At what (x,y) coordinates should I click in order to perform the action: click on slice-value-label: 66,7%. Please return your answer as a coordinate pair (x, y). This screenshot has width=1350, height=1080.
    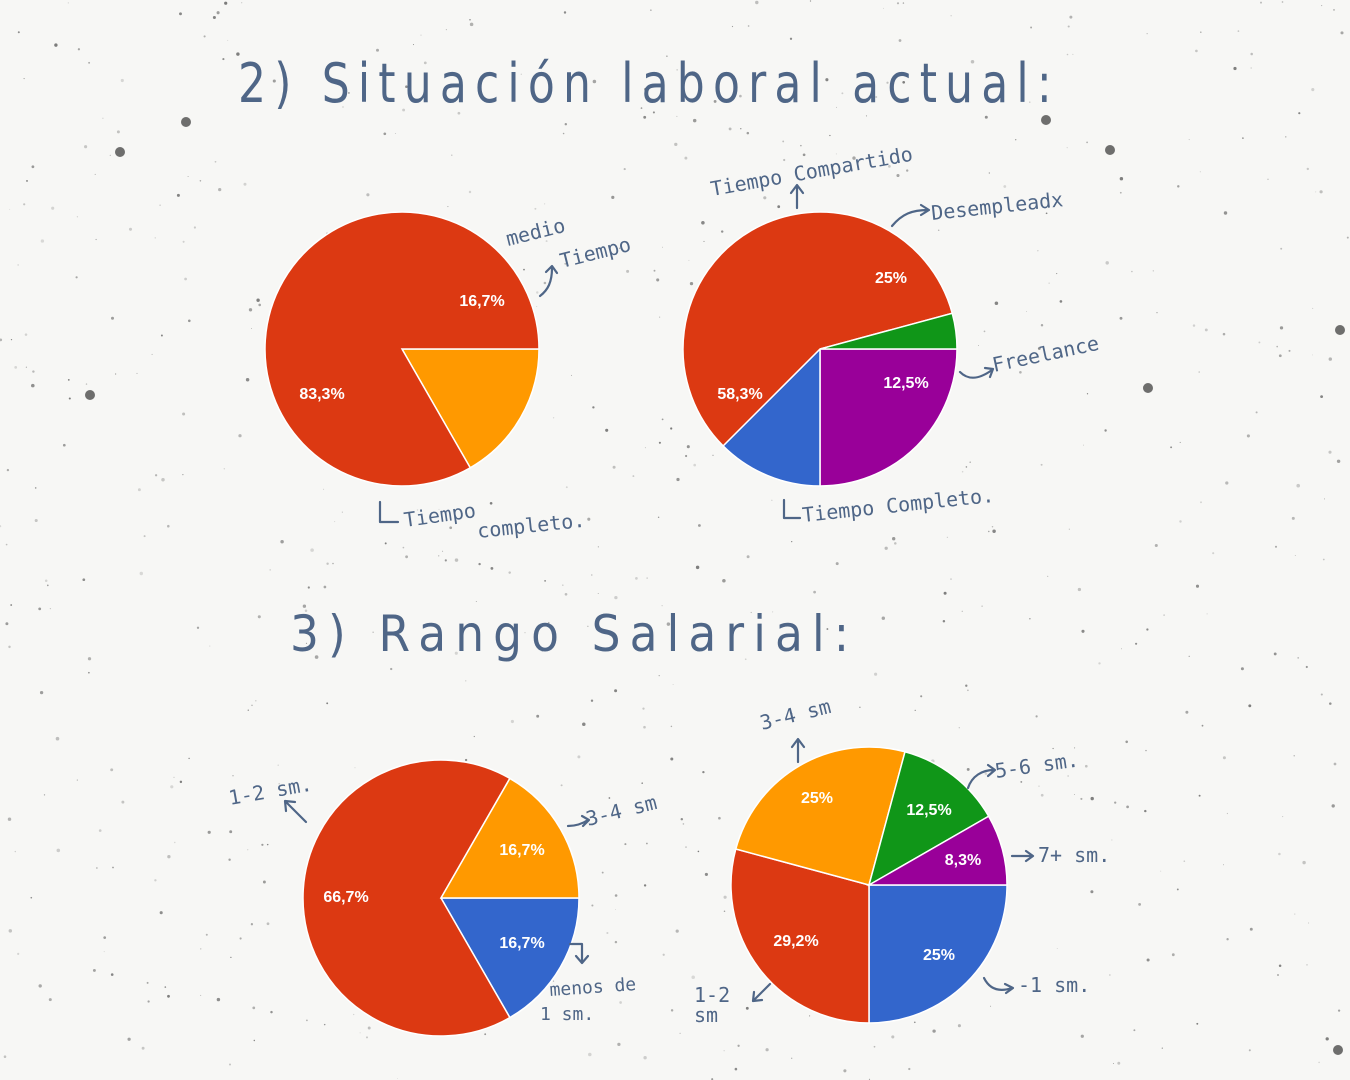
    Looking at the image, I should click on (345, 897).